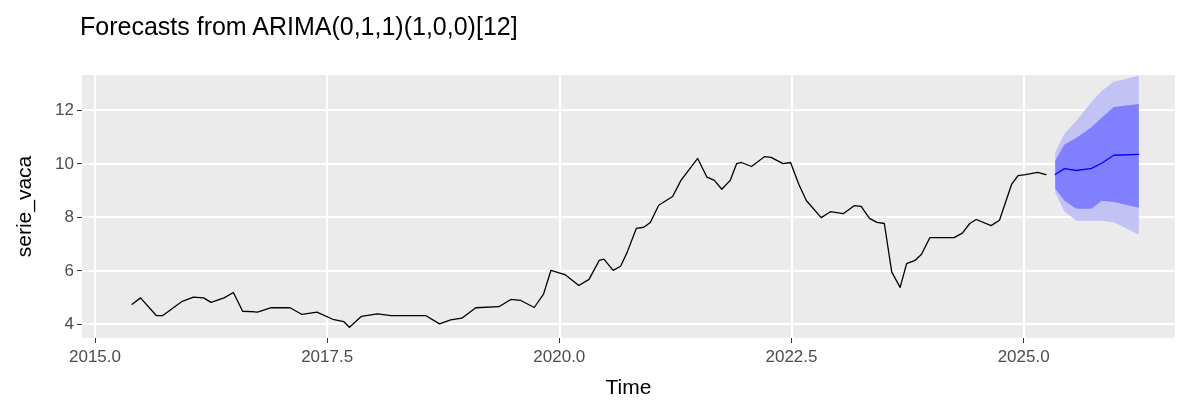 The height and width of the screenshot is (412, 1185). I want to click on y-tick-label: 6, so click(69, 270).